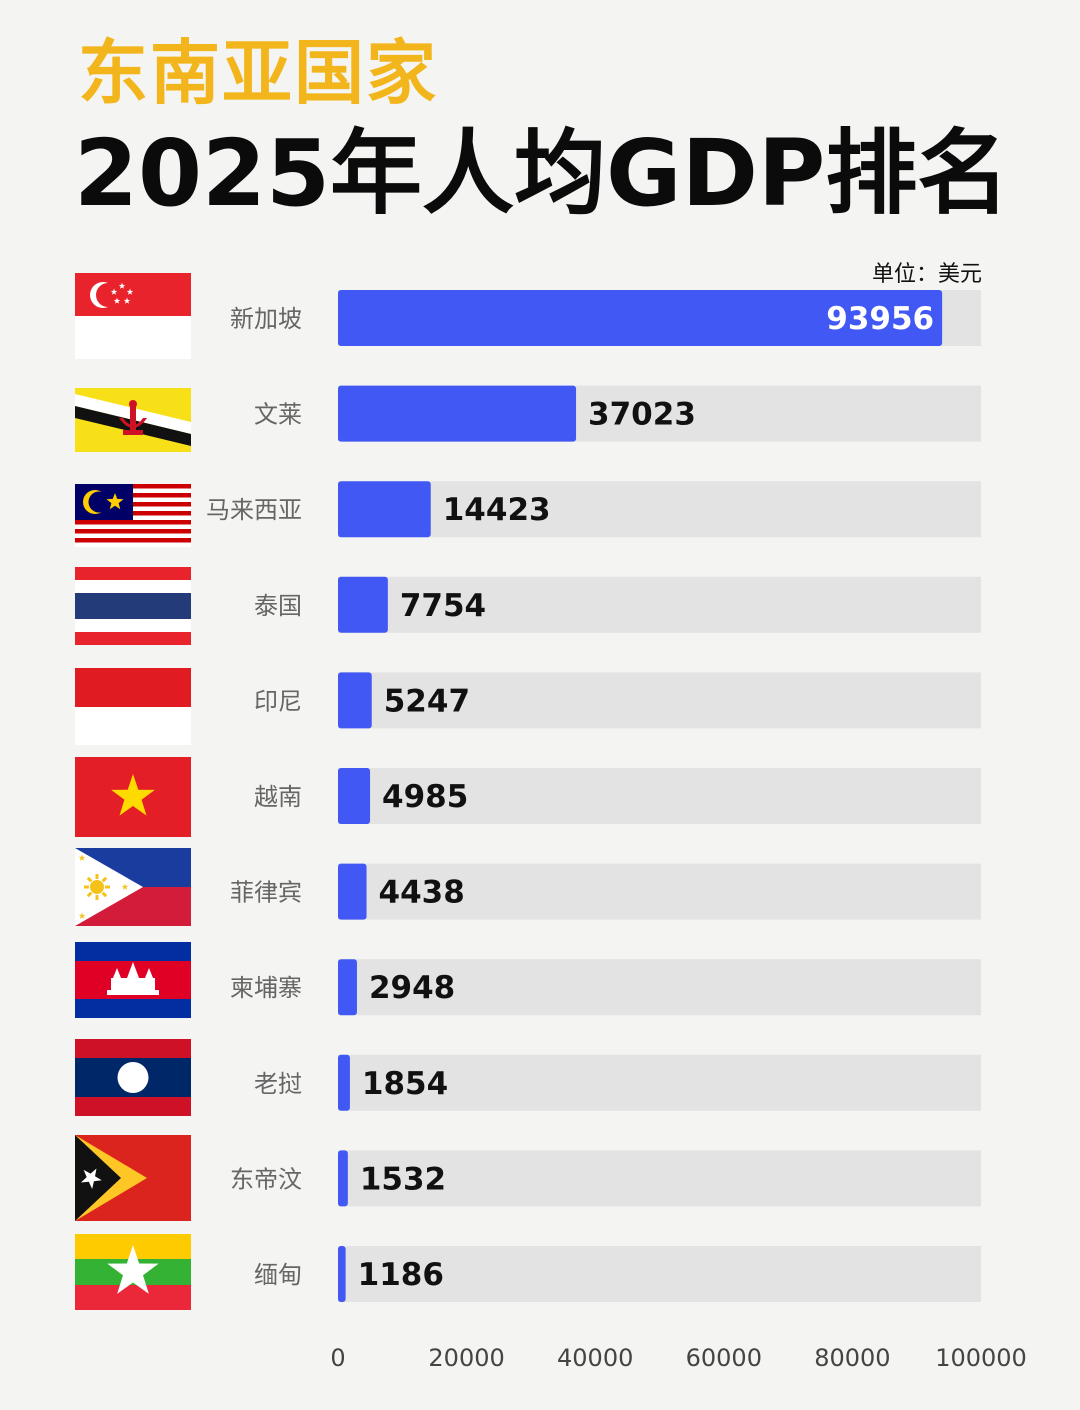 The height and width of the screenshot is (1410, 1080). Describe the element at coordinates (880, 319) in the screenshot. I see `value-label: 93956` at that location.